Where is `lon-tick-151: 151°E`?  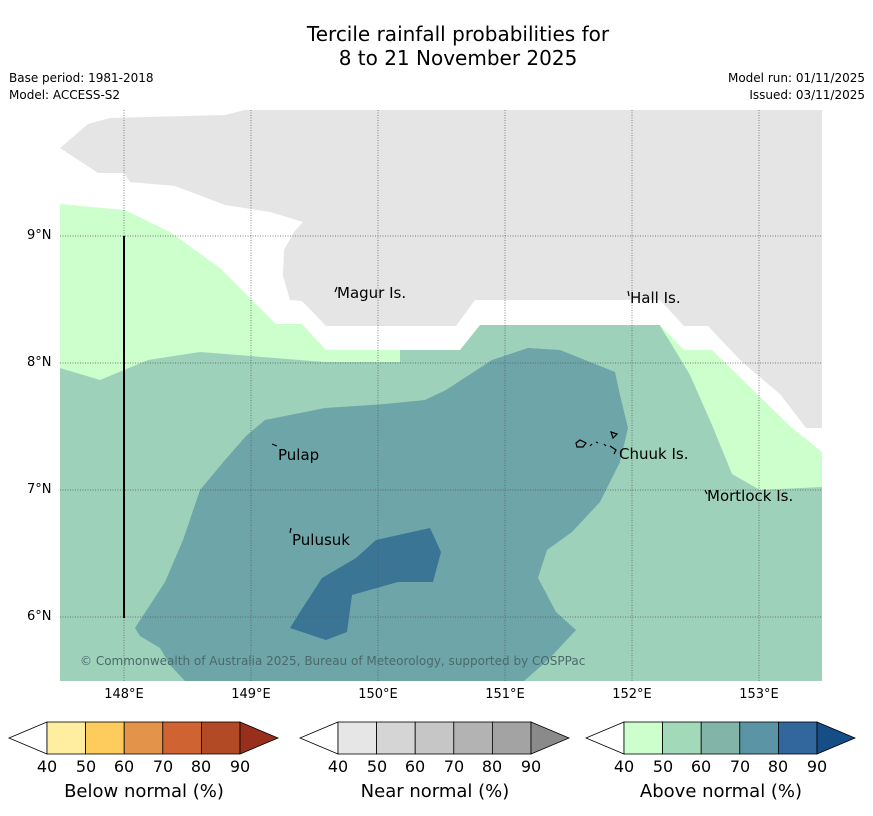
lon-tick-151: 151°E is located at coordinates (505, 694).